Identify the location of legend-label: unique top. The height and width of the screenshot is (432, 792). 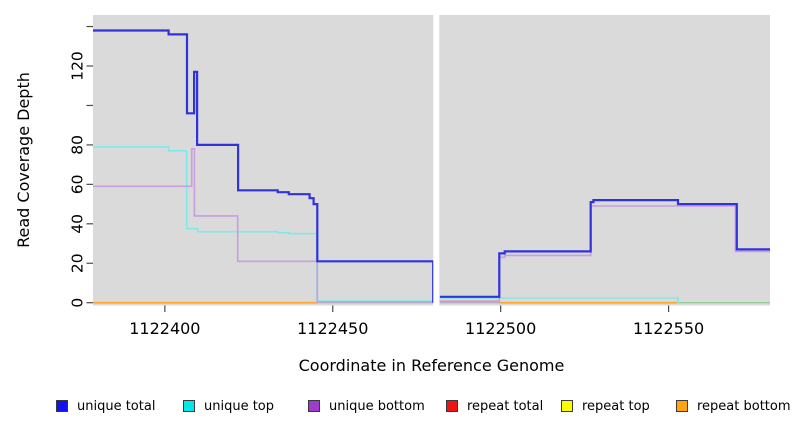
(239, 406).